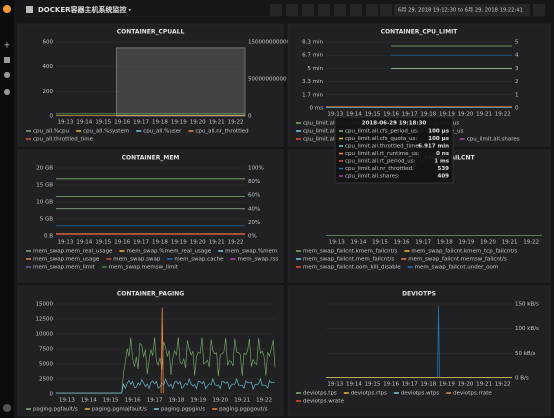 The height and width of the screenshot is (418, 554). What do you see at coordinates (356, 10) in the screenshot?
I see `zoom-out-button` at bounding box center [356, 10].